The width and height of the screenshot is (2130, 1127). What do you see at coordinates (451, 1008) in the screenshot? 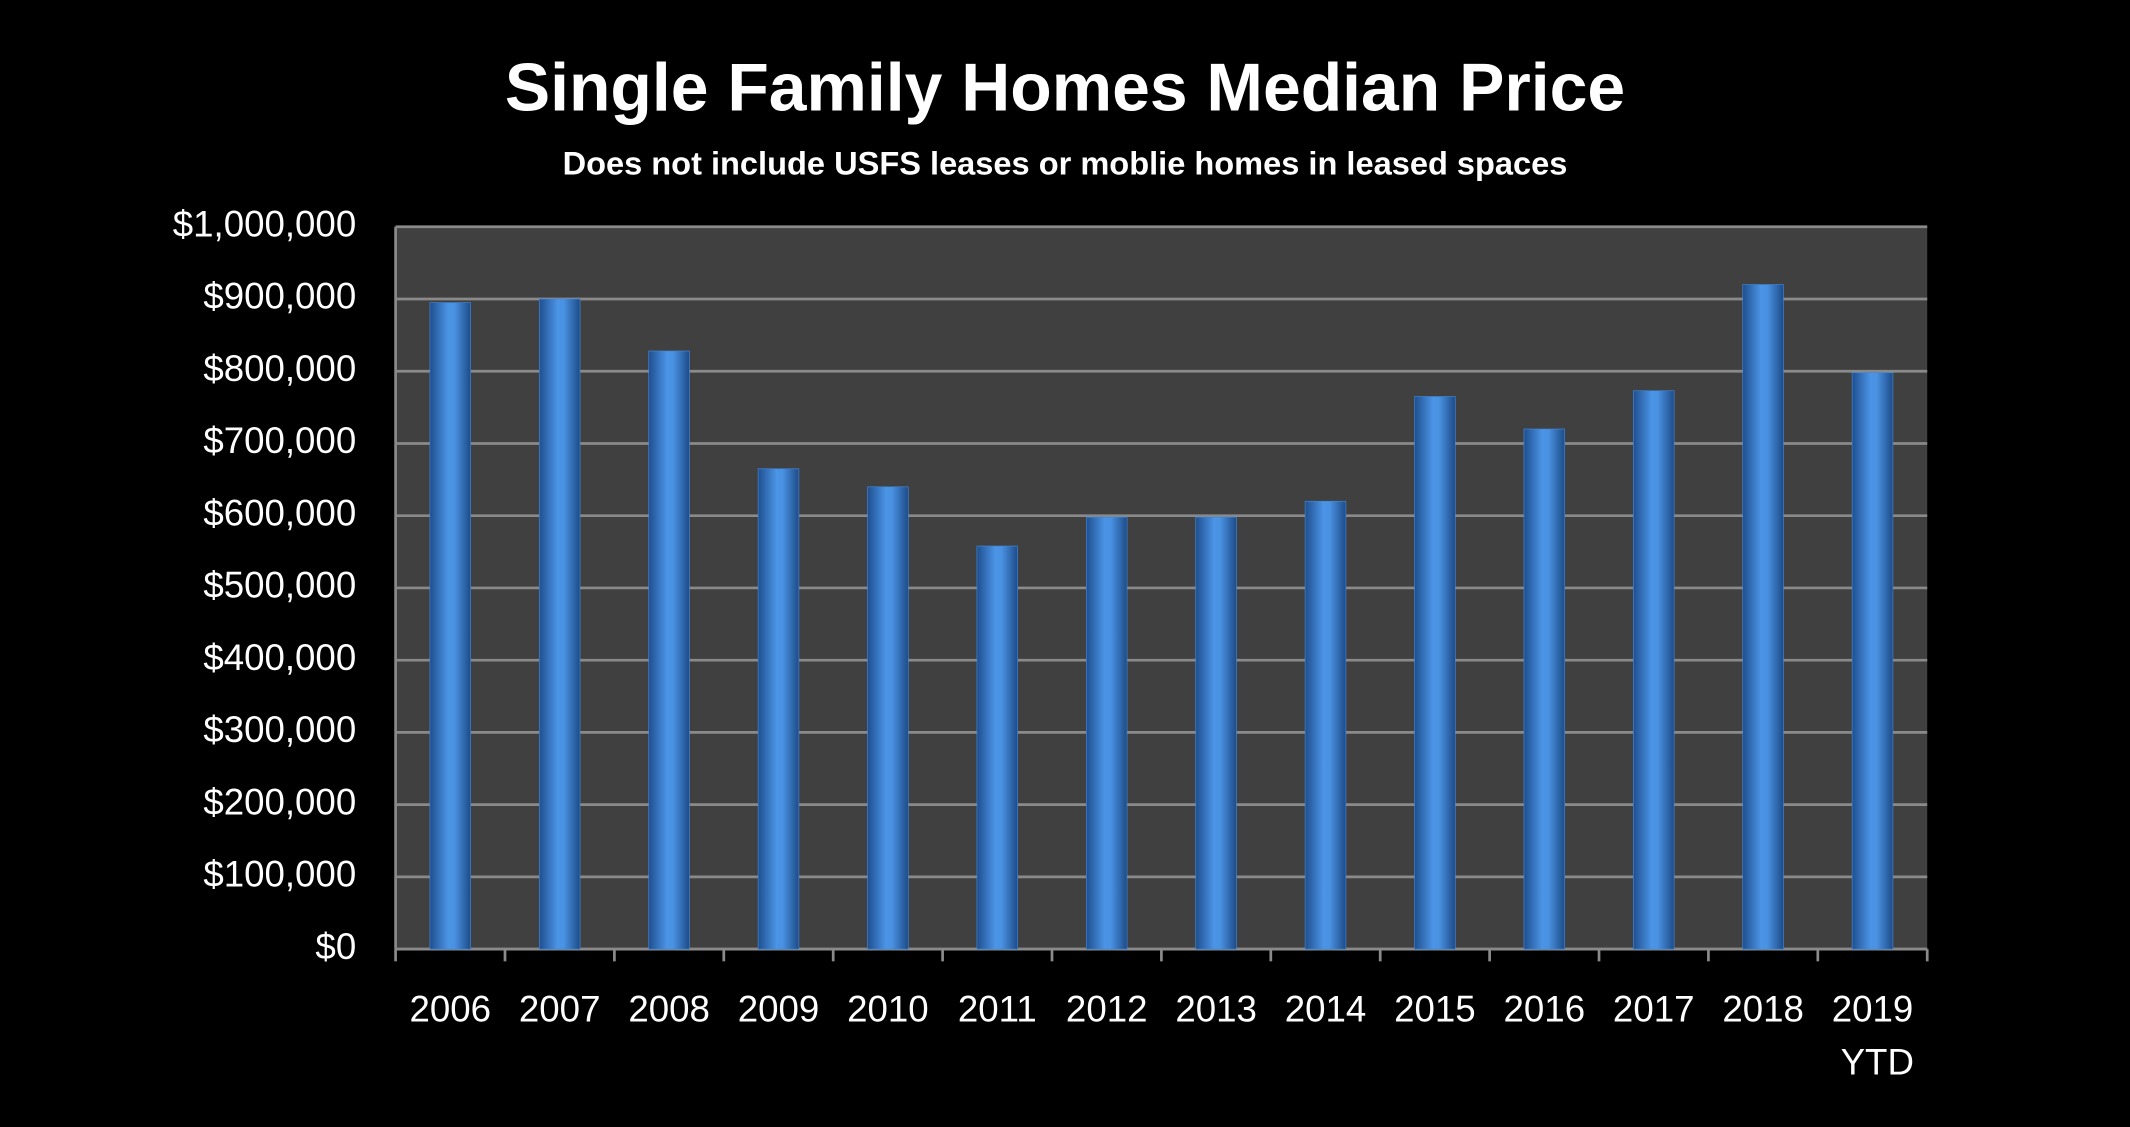
I see `x-tick-label: 2006` at bounding box center [451, 1008].